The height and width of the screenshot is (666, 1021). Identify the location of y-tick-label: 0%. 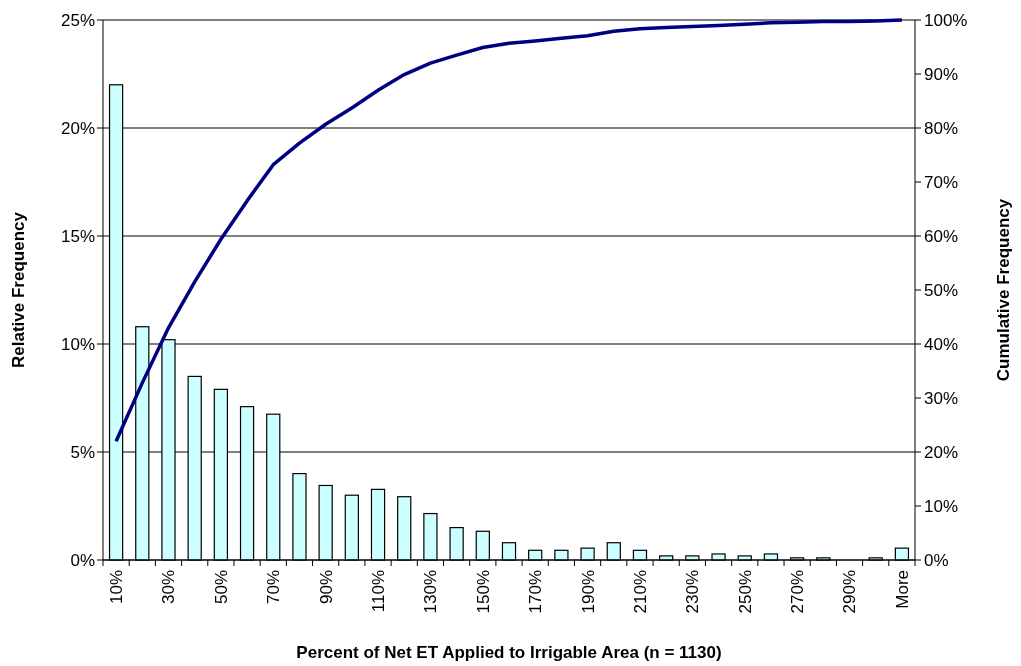
(82, 560).